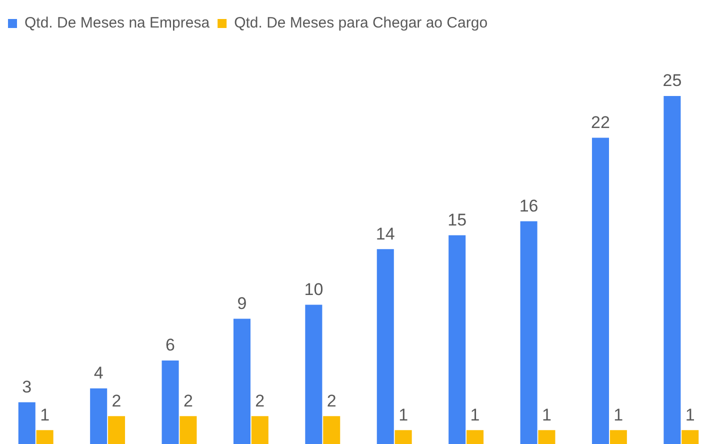  What do you see at coordinates (242, 303) in the screenshot?
I see `data-label: 9` at bounding box center [242, 303].